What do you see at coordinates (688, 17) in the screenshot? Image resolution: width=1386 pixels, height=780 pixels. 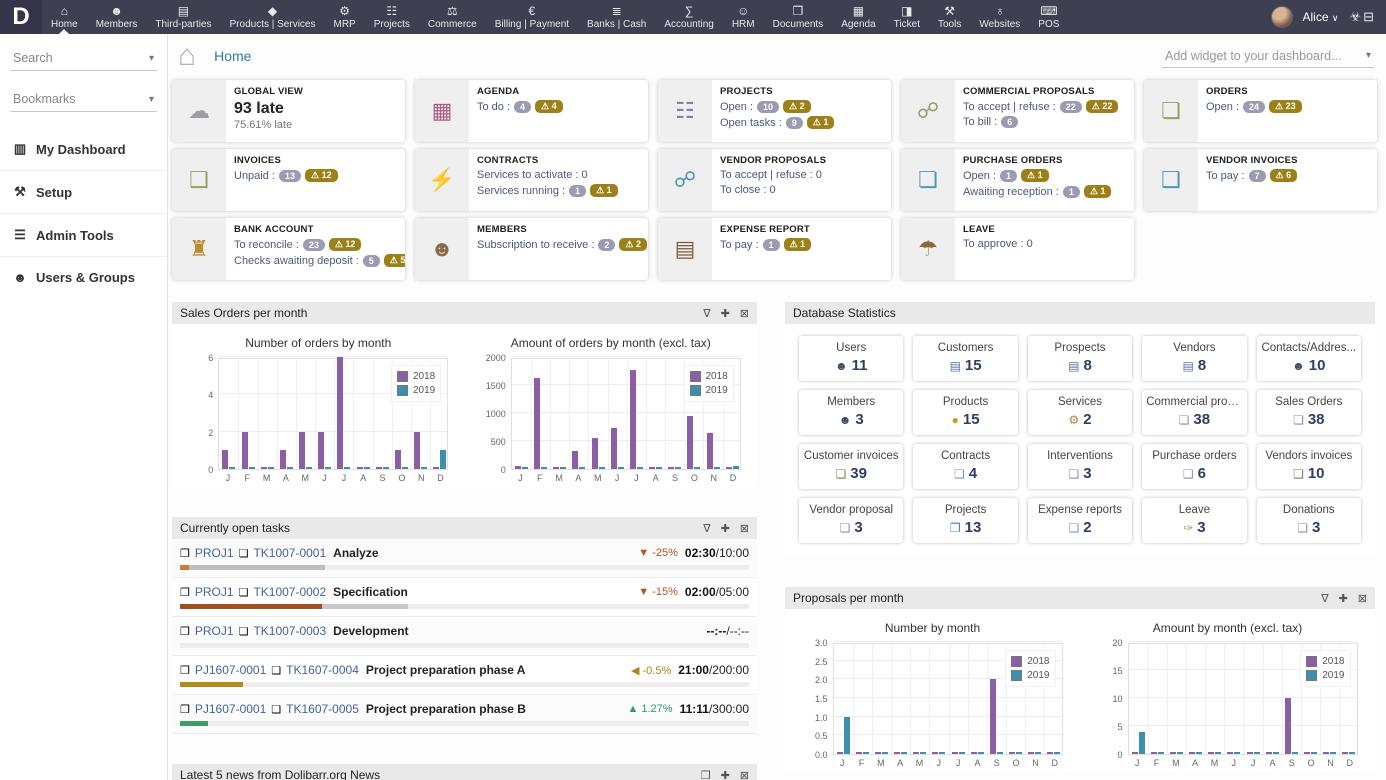 I see `nav-item-accounting: ∑ Accounting` at bounding box center [688, 17].